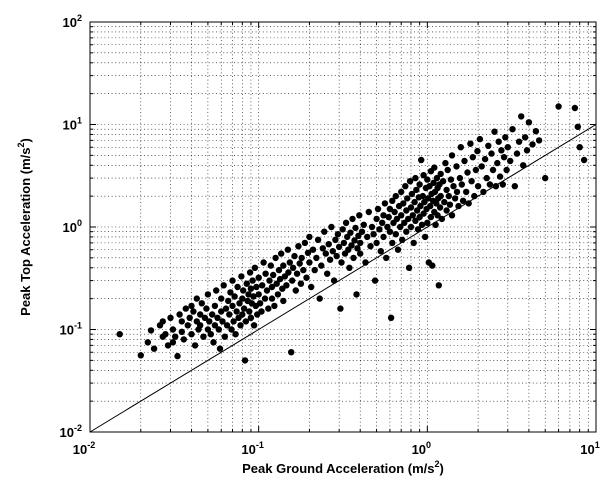  Describe the element at coordinates (437, 464) in the screenshot. I see `x-axis-label-sup: 2` at that location.